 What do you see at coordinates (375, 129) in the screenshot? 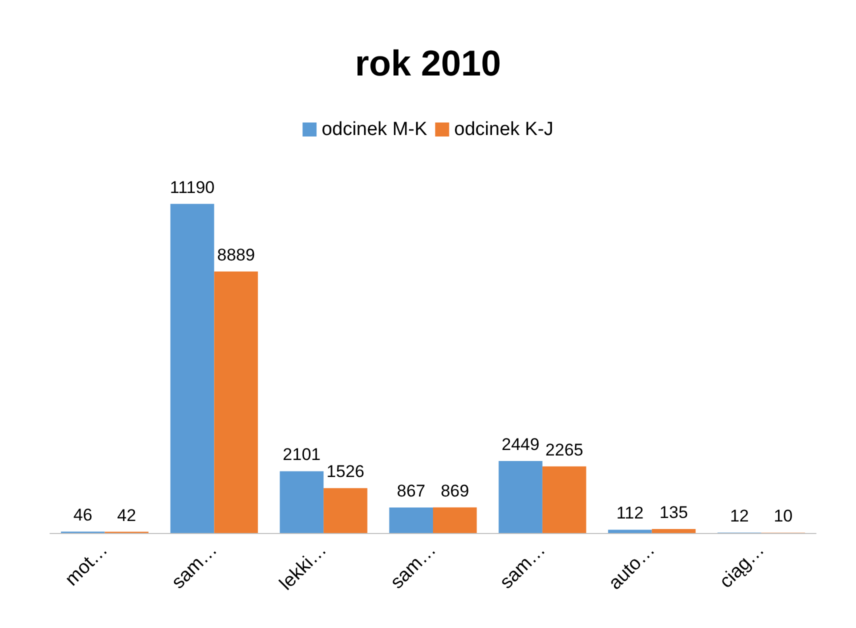
I see `legend-label: odcinek M-K` at bounding box center [375, 129].